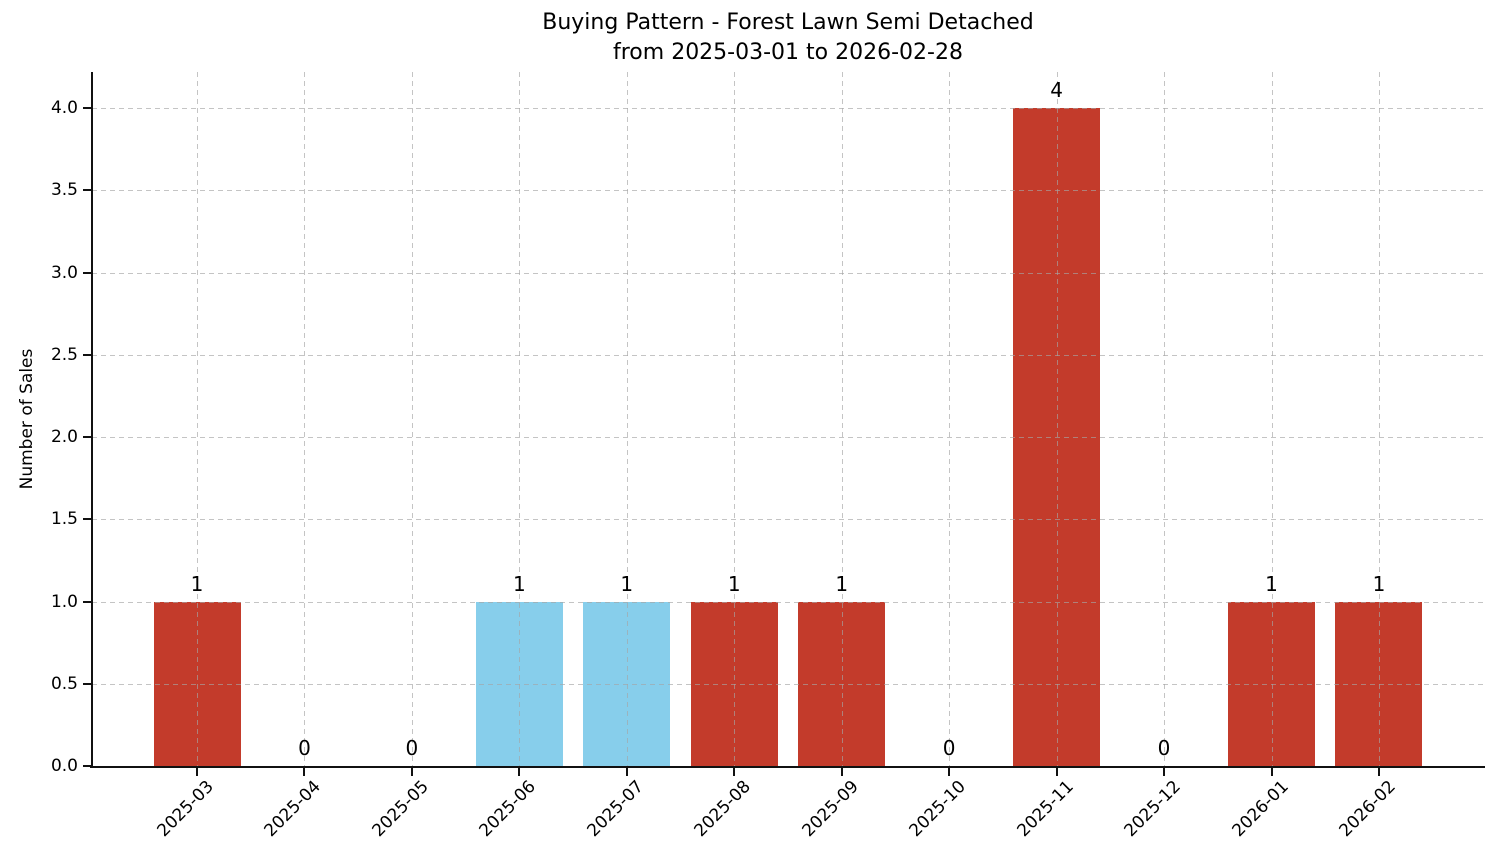  Describe the element at coordinates (64, 272) in the screenshot. I see `y-tick-label: 3.0` at that location.